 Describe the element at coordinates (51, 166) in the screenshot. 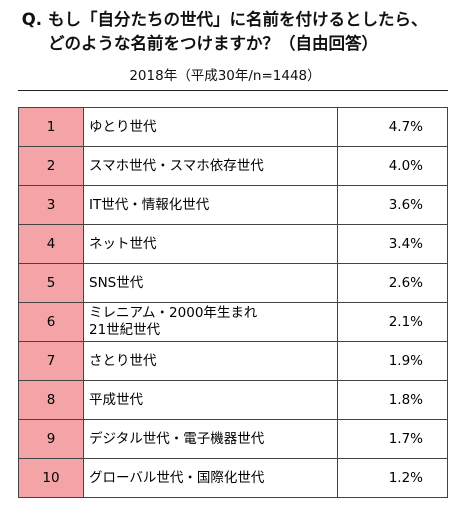

I see `rank-cell: 2` at that location.